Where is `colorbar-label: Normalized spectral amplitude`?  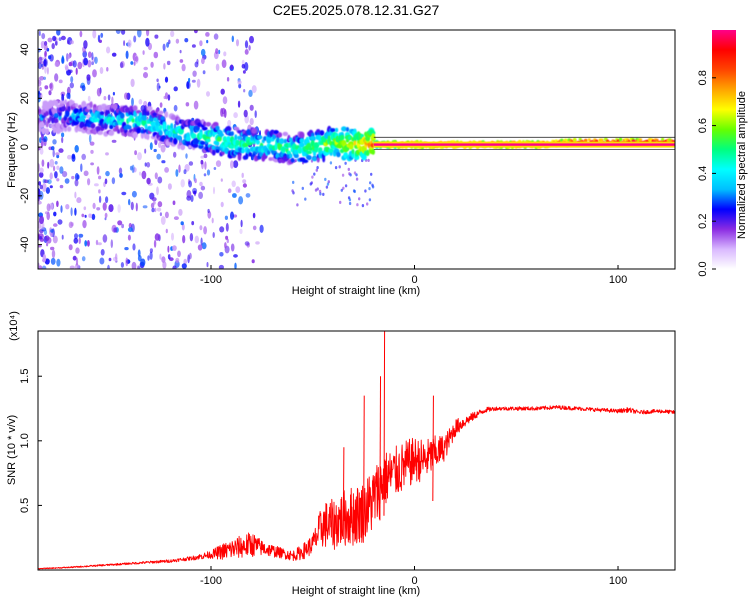
colorbar-label: Normalized spectral amplitude is located at coordinates (742, 165).